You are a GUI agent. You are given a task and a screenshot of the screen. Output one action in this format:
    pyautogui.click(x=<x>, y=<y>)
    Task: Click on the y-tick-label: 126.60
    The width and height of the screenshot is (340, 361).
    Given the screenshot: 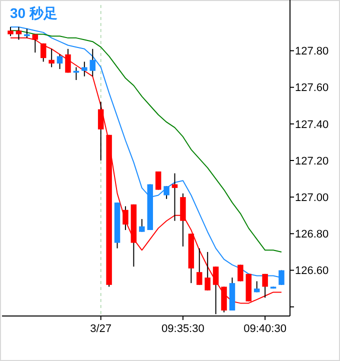 What is the action you would take?
    pyautogui.click(x=312, y=271)
    